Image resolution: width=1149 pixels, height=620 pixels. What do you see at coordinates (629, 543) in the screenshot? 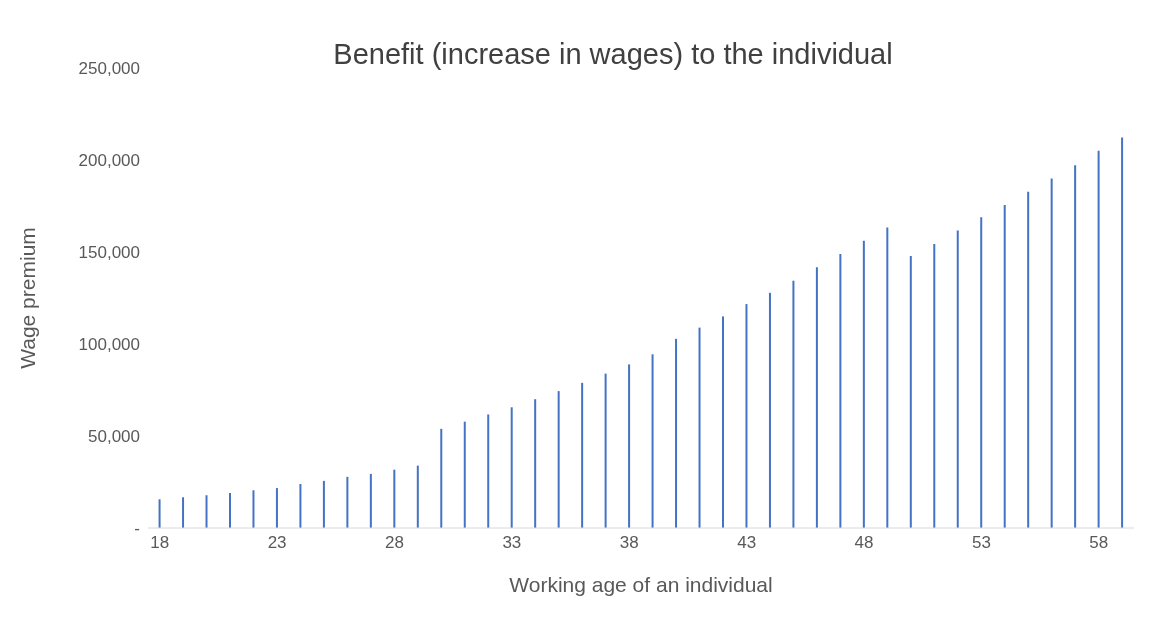
I see `x-tick-label: 38` at bounding box center [629, 543].